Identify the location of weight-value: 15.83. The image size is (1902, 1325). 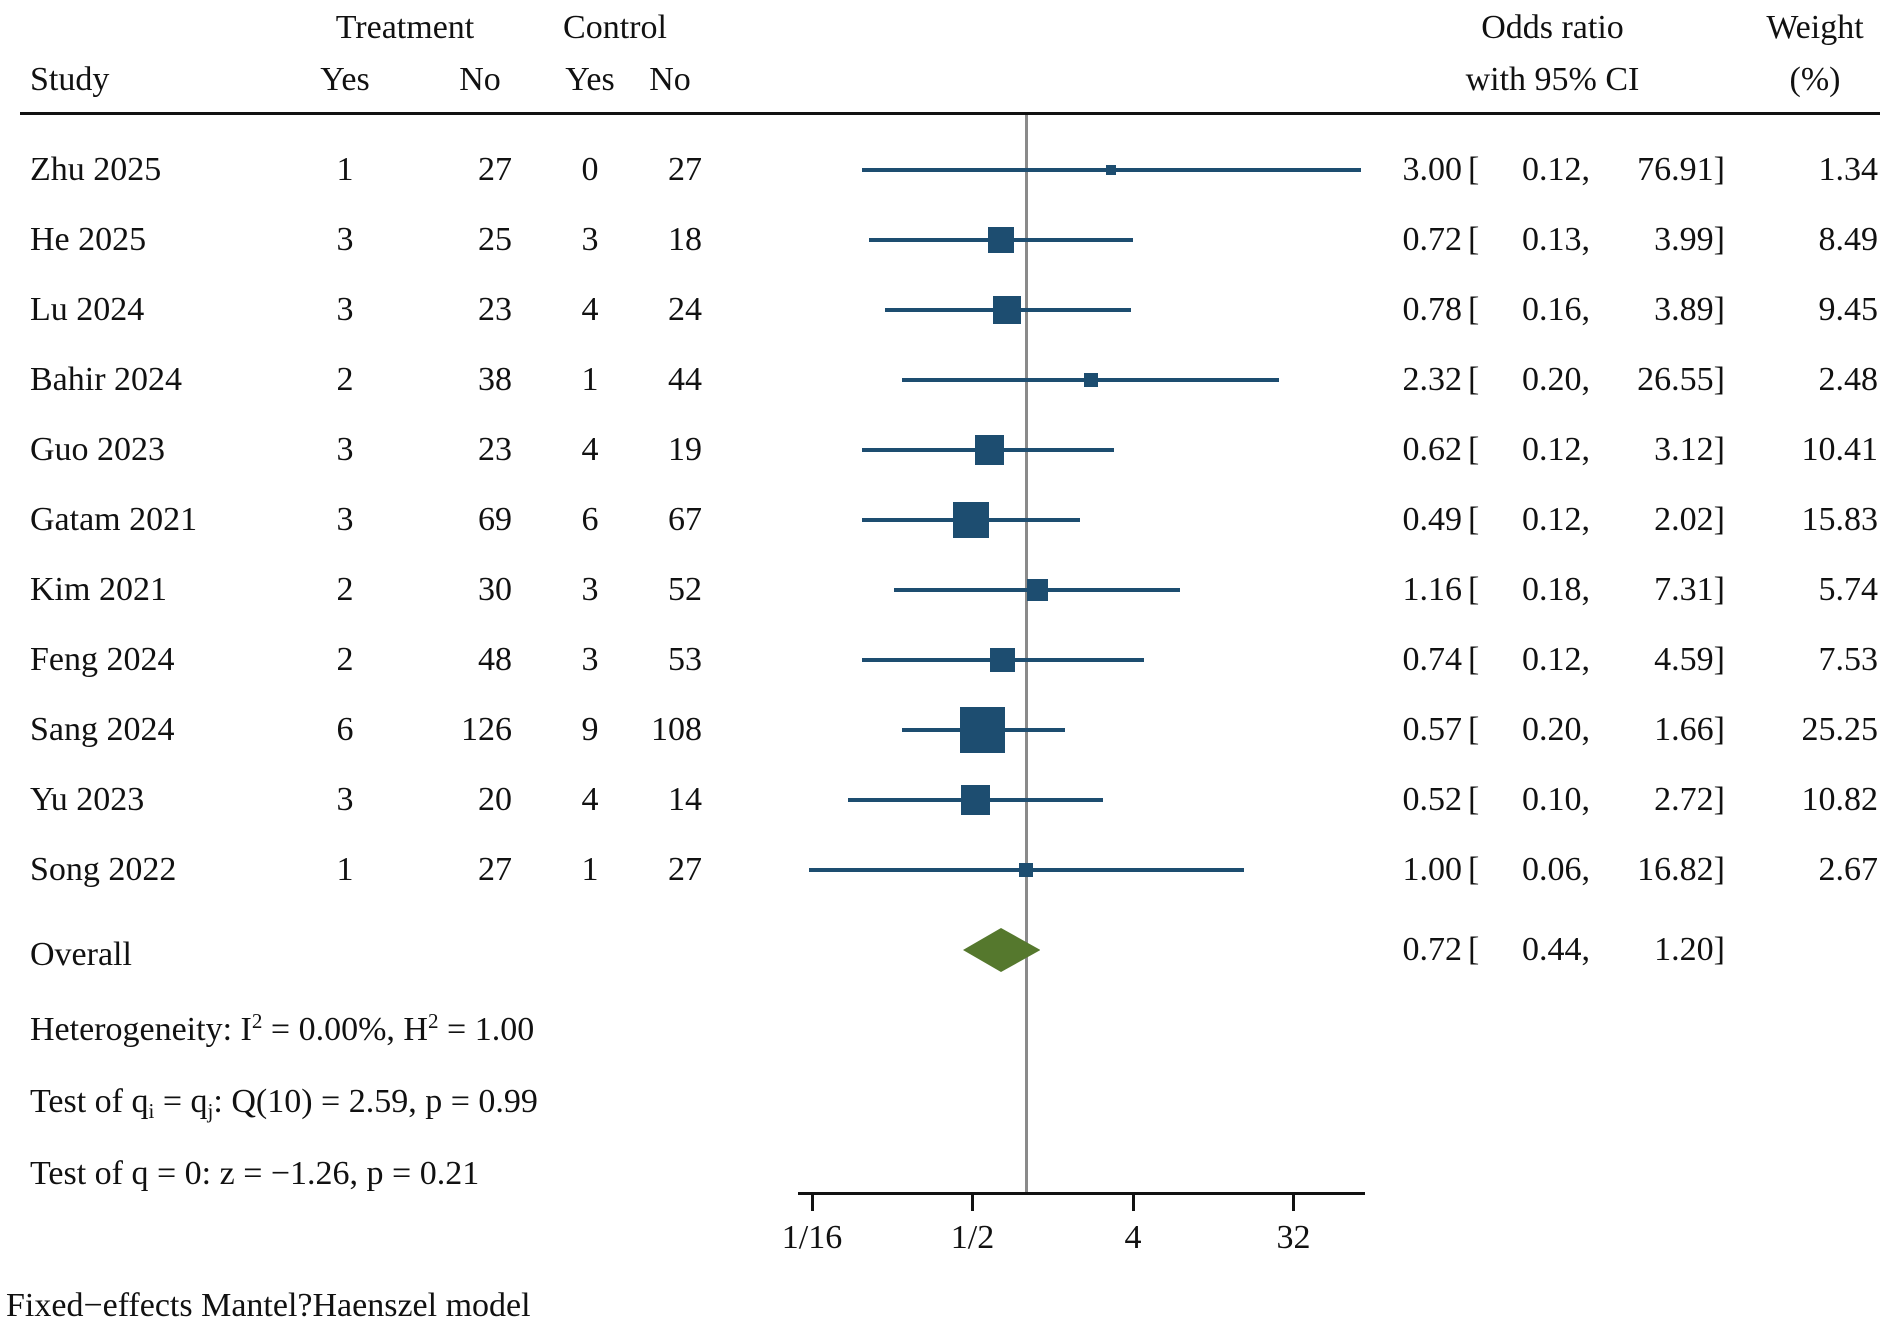
(1840, 519).